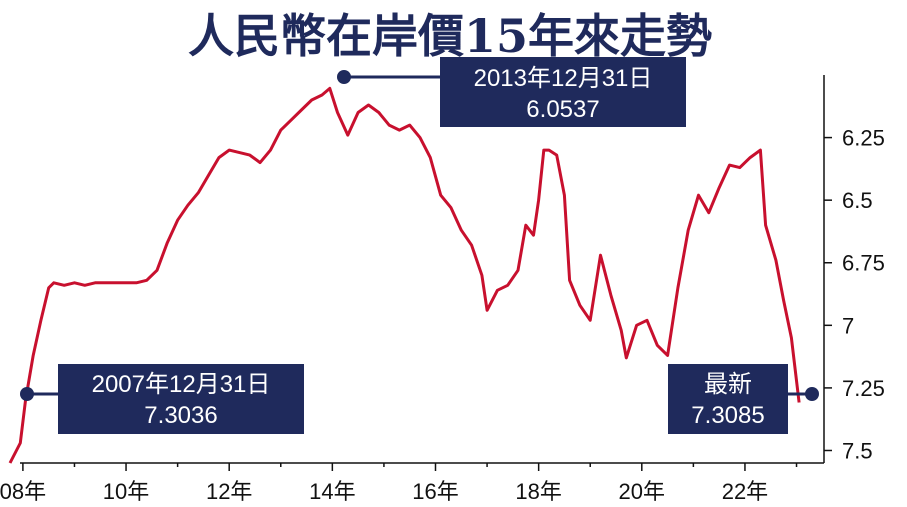 The width and height of the screenshot is (907, 507). What do you see at coordinates (181, 399) in the screenshot?
I see `callout-2007-box` at bounding box center [181, 399].